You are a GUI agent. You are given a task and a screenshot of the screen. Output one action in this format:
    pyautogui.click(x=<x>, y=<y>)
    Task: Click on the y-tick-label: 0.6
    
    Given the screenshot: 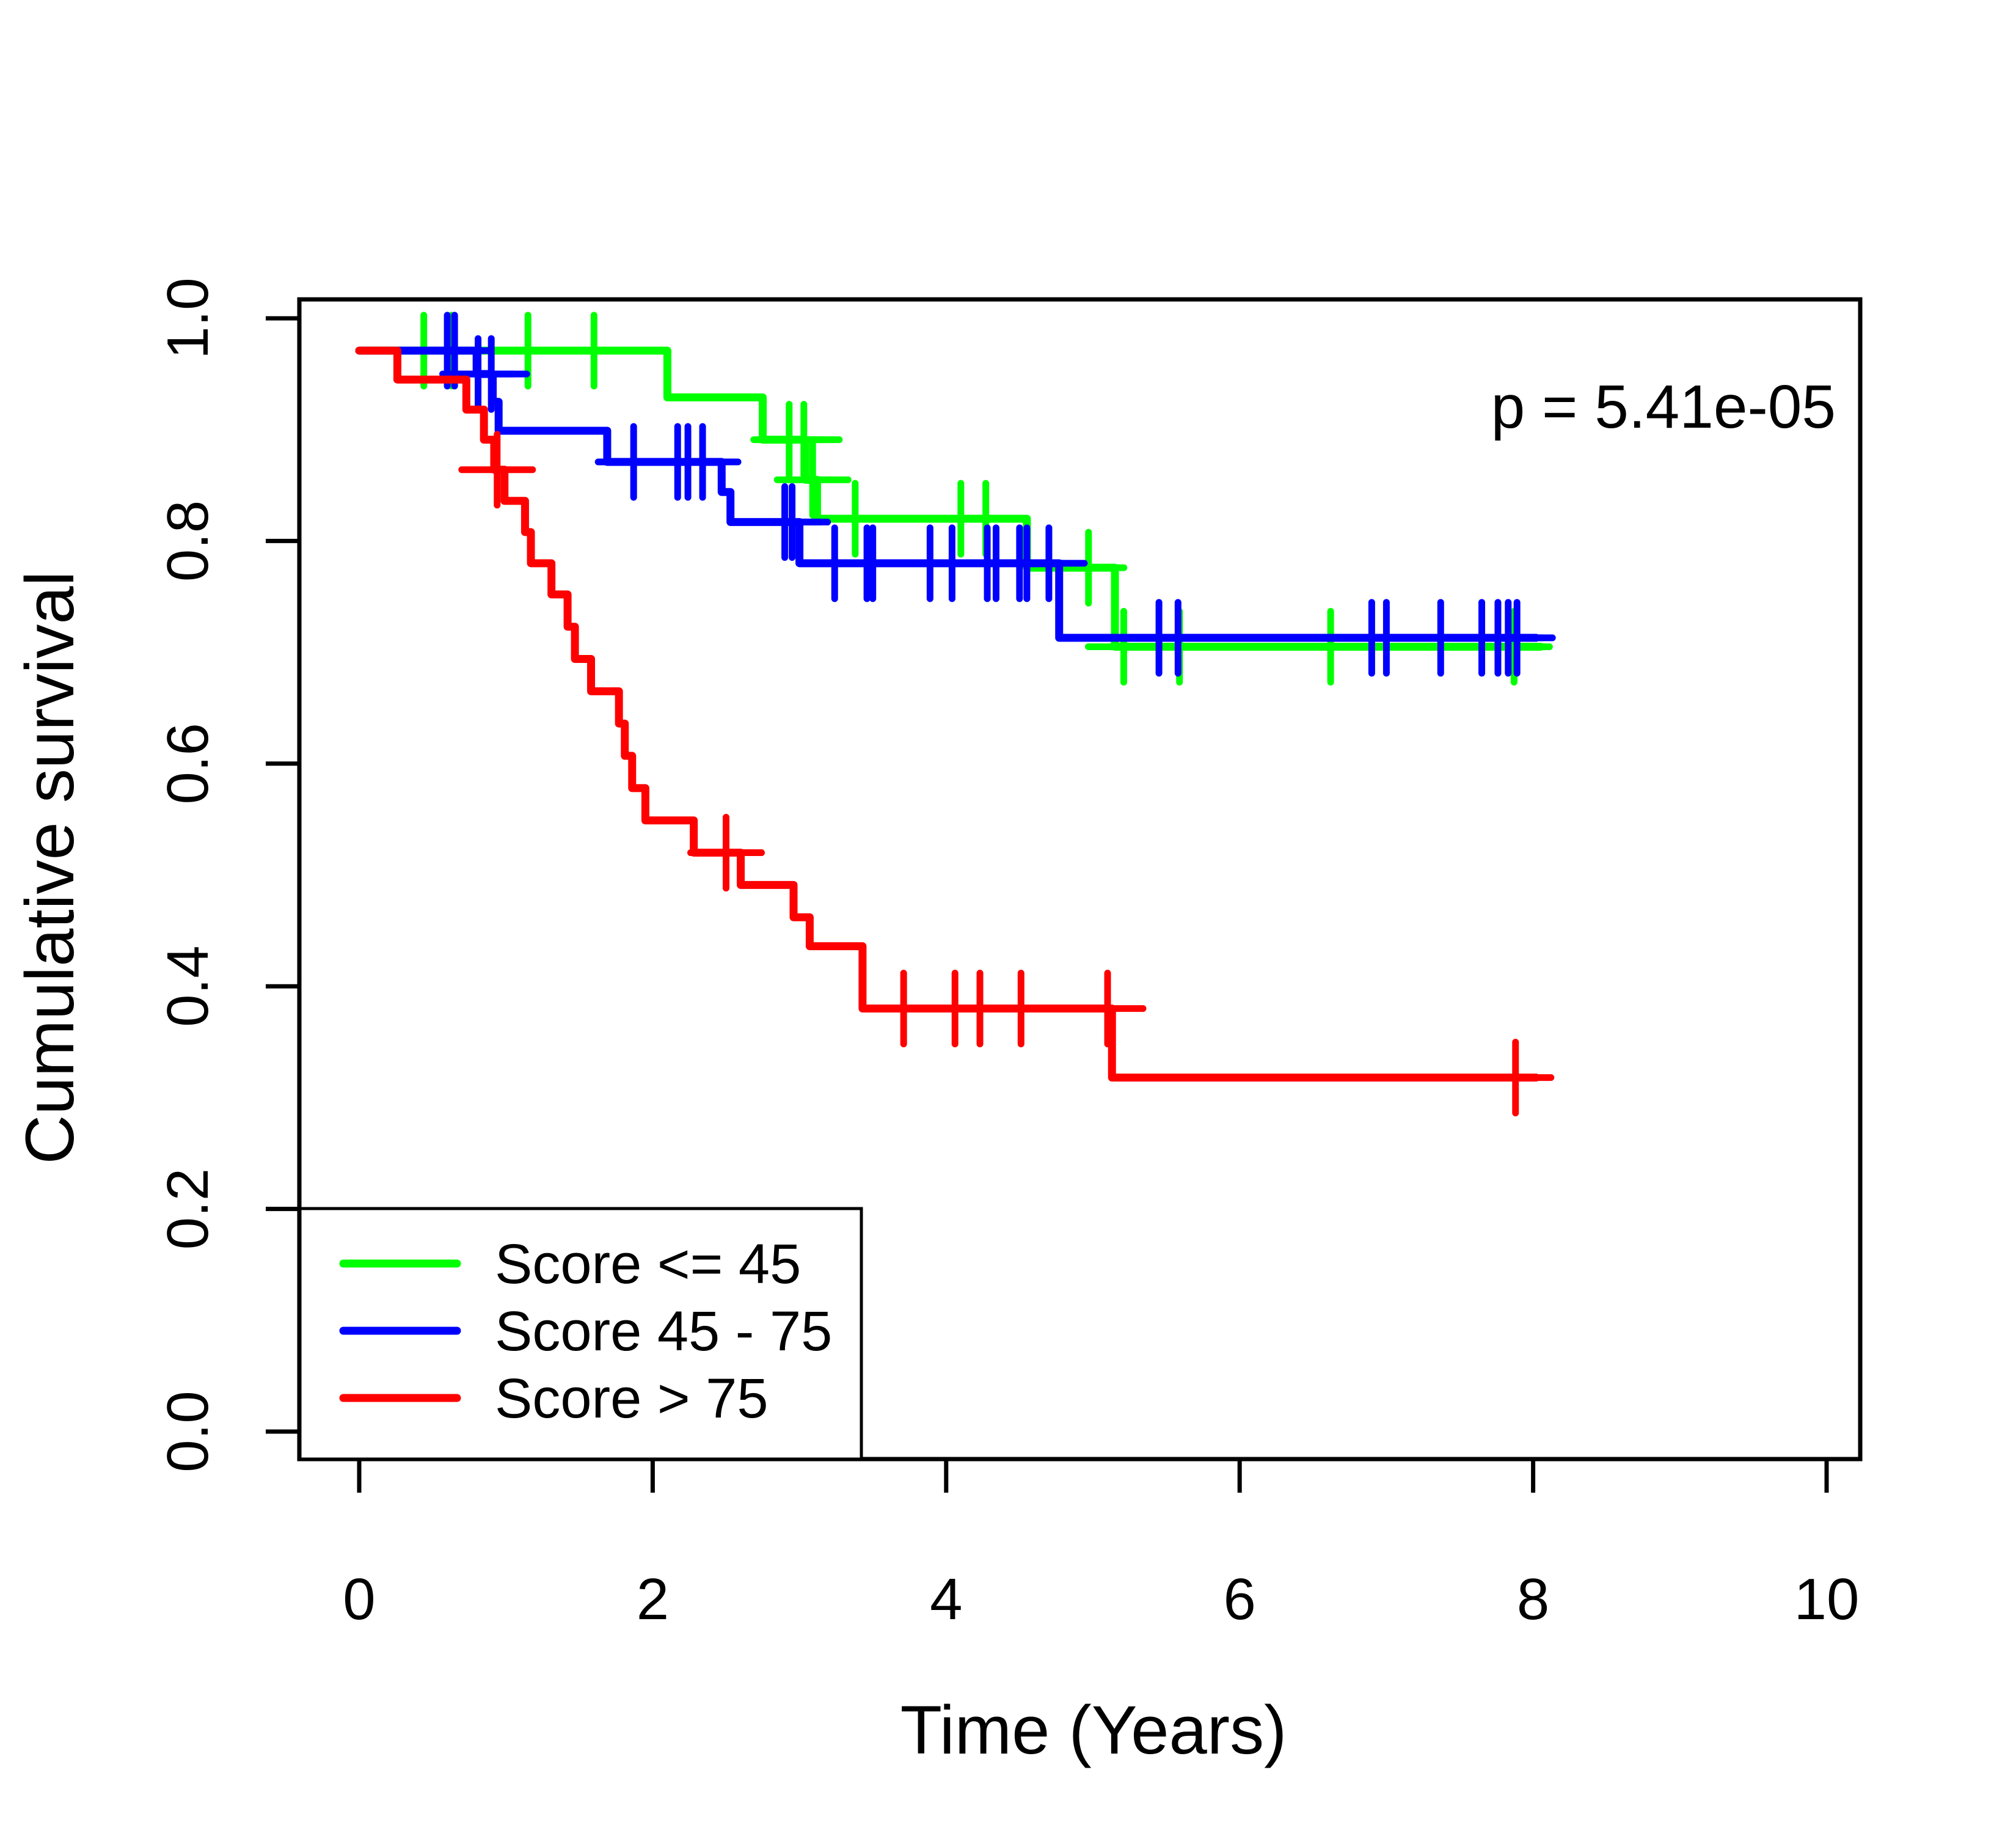 What is the action you would take?
    pyautogui.click(x=188, y=763)
    